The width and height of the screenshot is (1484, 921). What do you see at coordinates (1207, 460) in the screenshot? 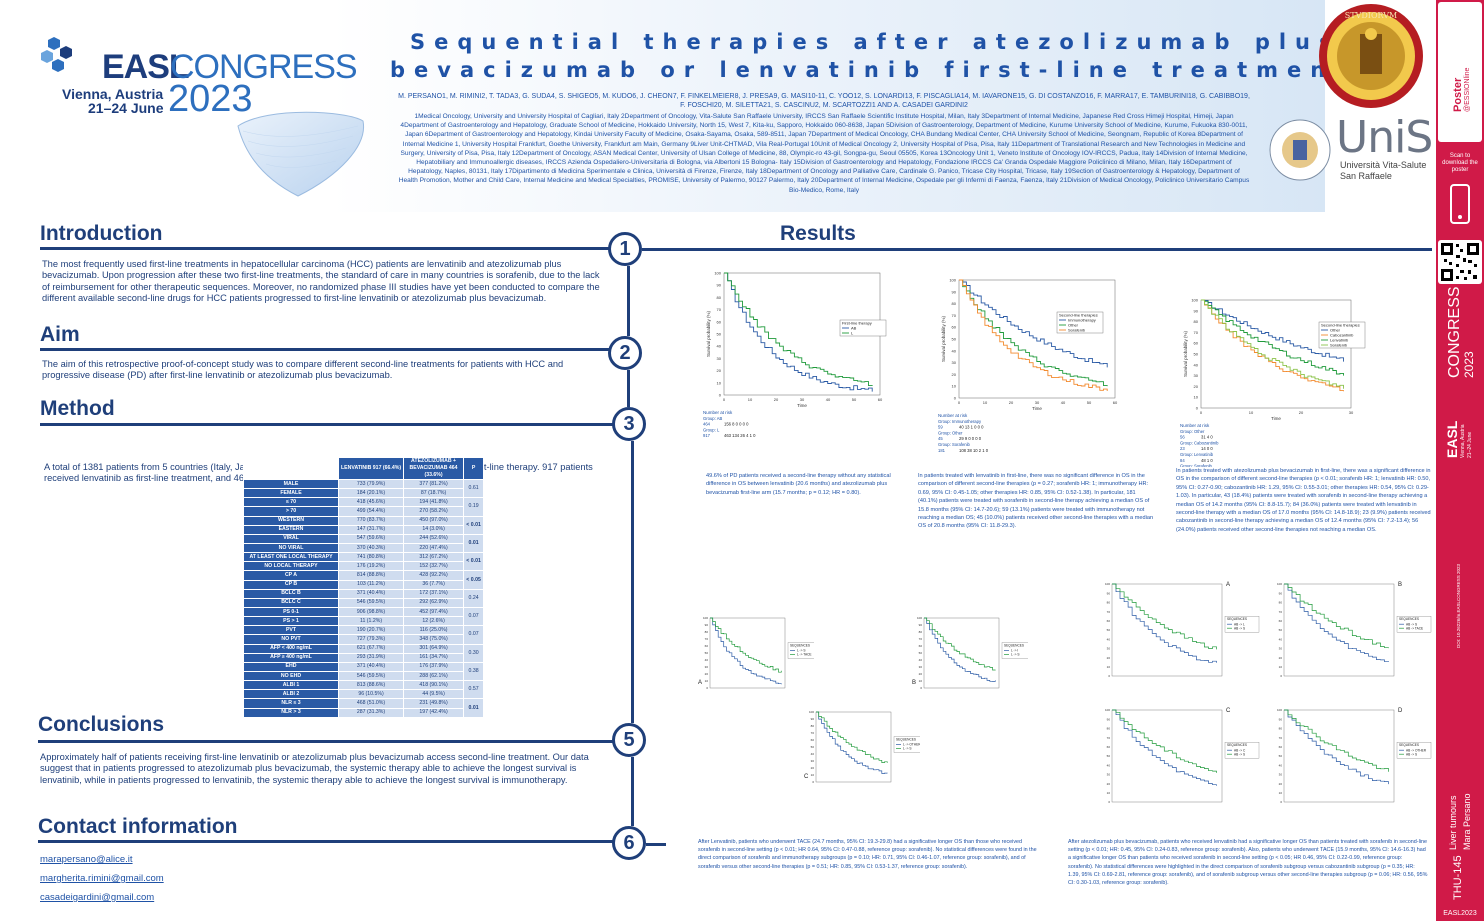
I see `risk-table-values: 48 1 0` at bounding box center [1207, 460].